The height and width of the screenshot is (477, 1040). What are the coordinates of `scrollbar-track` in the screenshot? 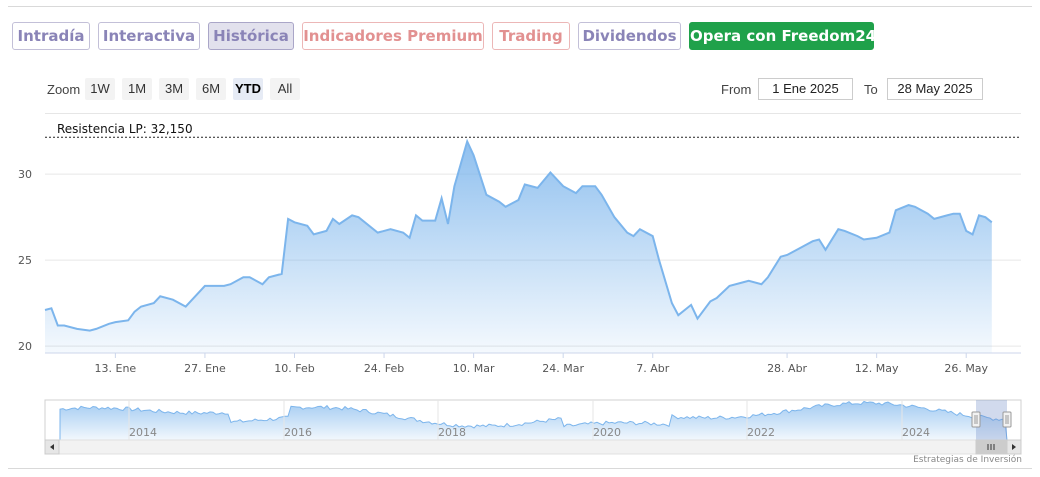 It's located at (533, 447).